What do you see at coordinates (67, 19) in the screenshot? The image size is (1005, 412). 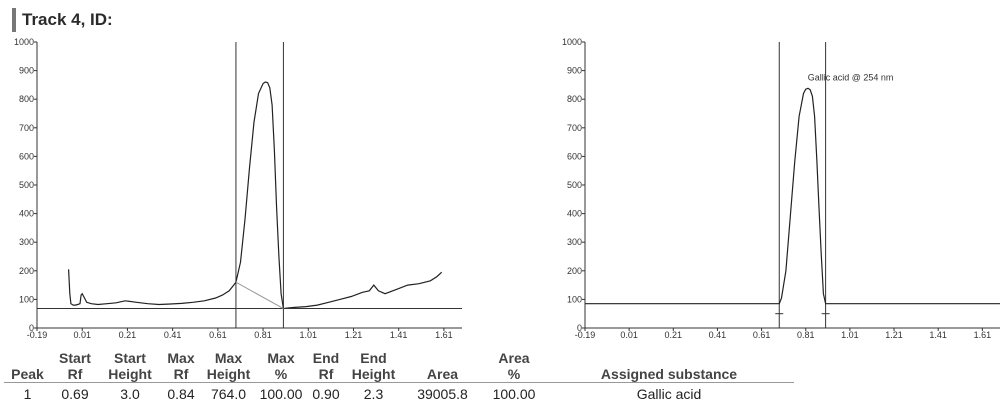 I see `track-title: Track 4, ID:` at bounding box center [67, 19].